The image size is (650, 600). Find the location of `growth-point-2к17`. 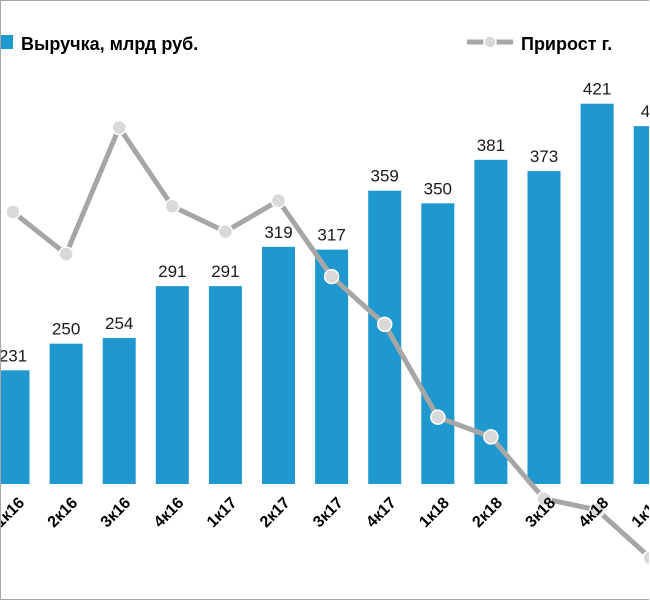

growth-point-2к17 is located at coordinates (278, 200).